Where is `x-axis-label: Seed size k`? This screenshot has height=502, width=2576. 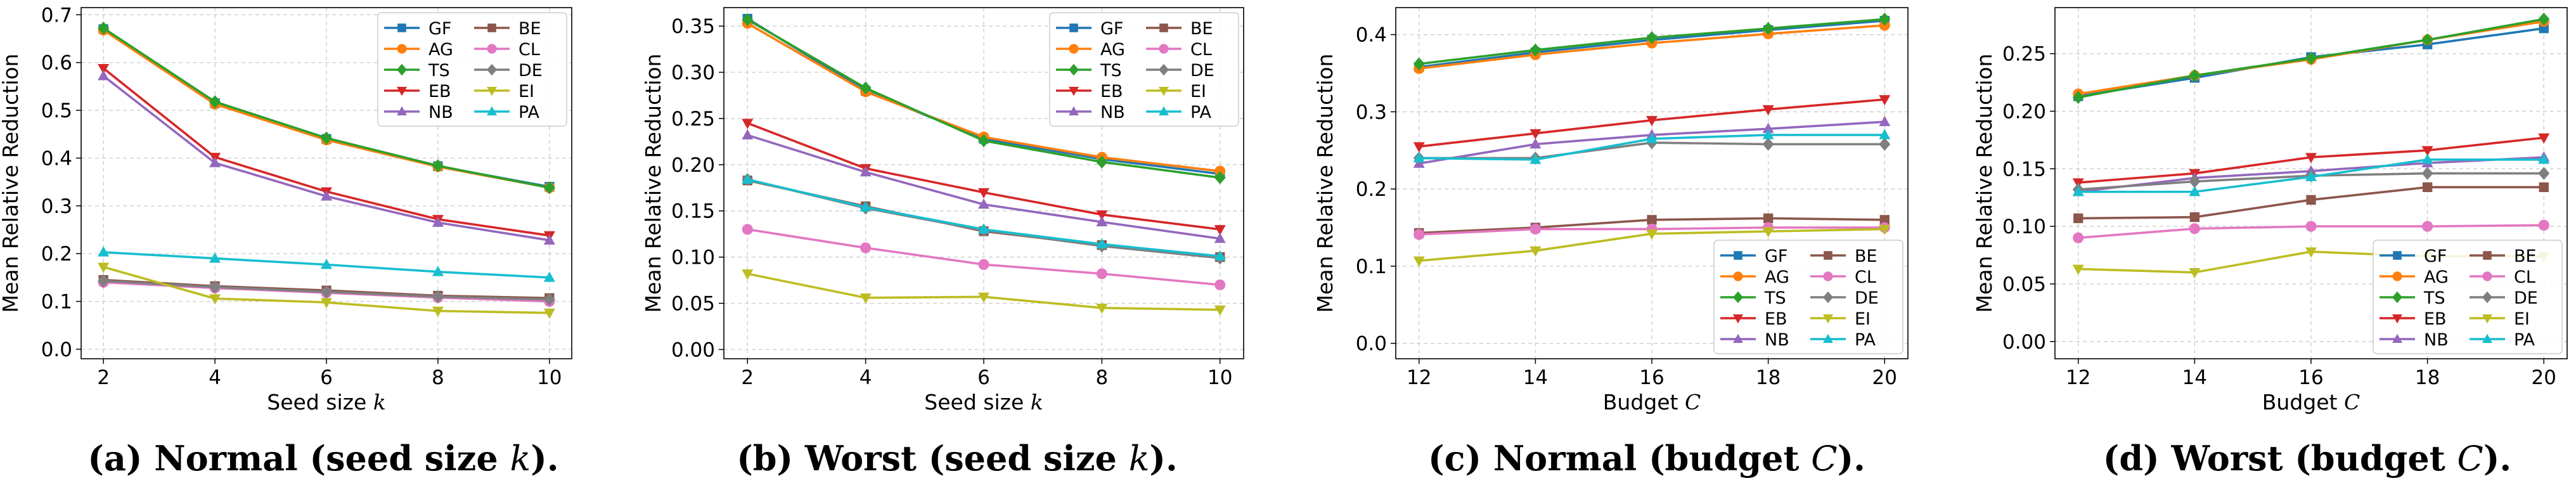
x-axis-label: Seed size k is located at coordinates (983, 402).